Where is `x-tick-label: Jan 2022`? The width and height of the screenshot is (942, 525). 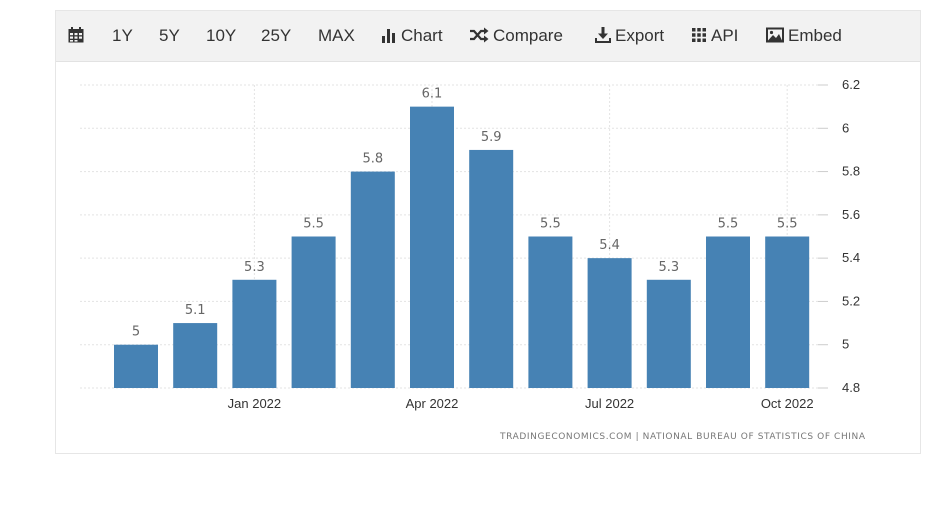 x-tick-label: Jan 2022 is located at coordinates (255, 403).